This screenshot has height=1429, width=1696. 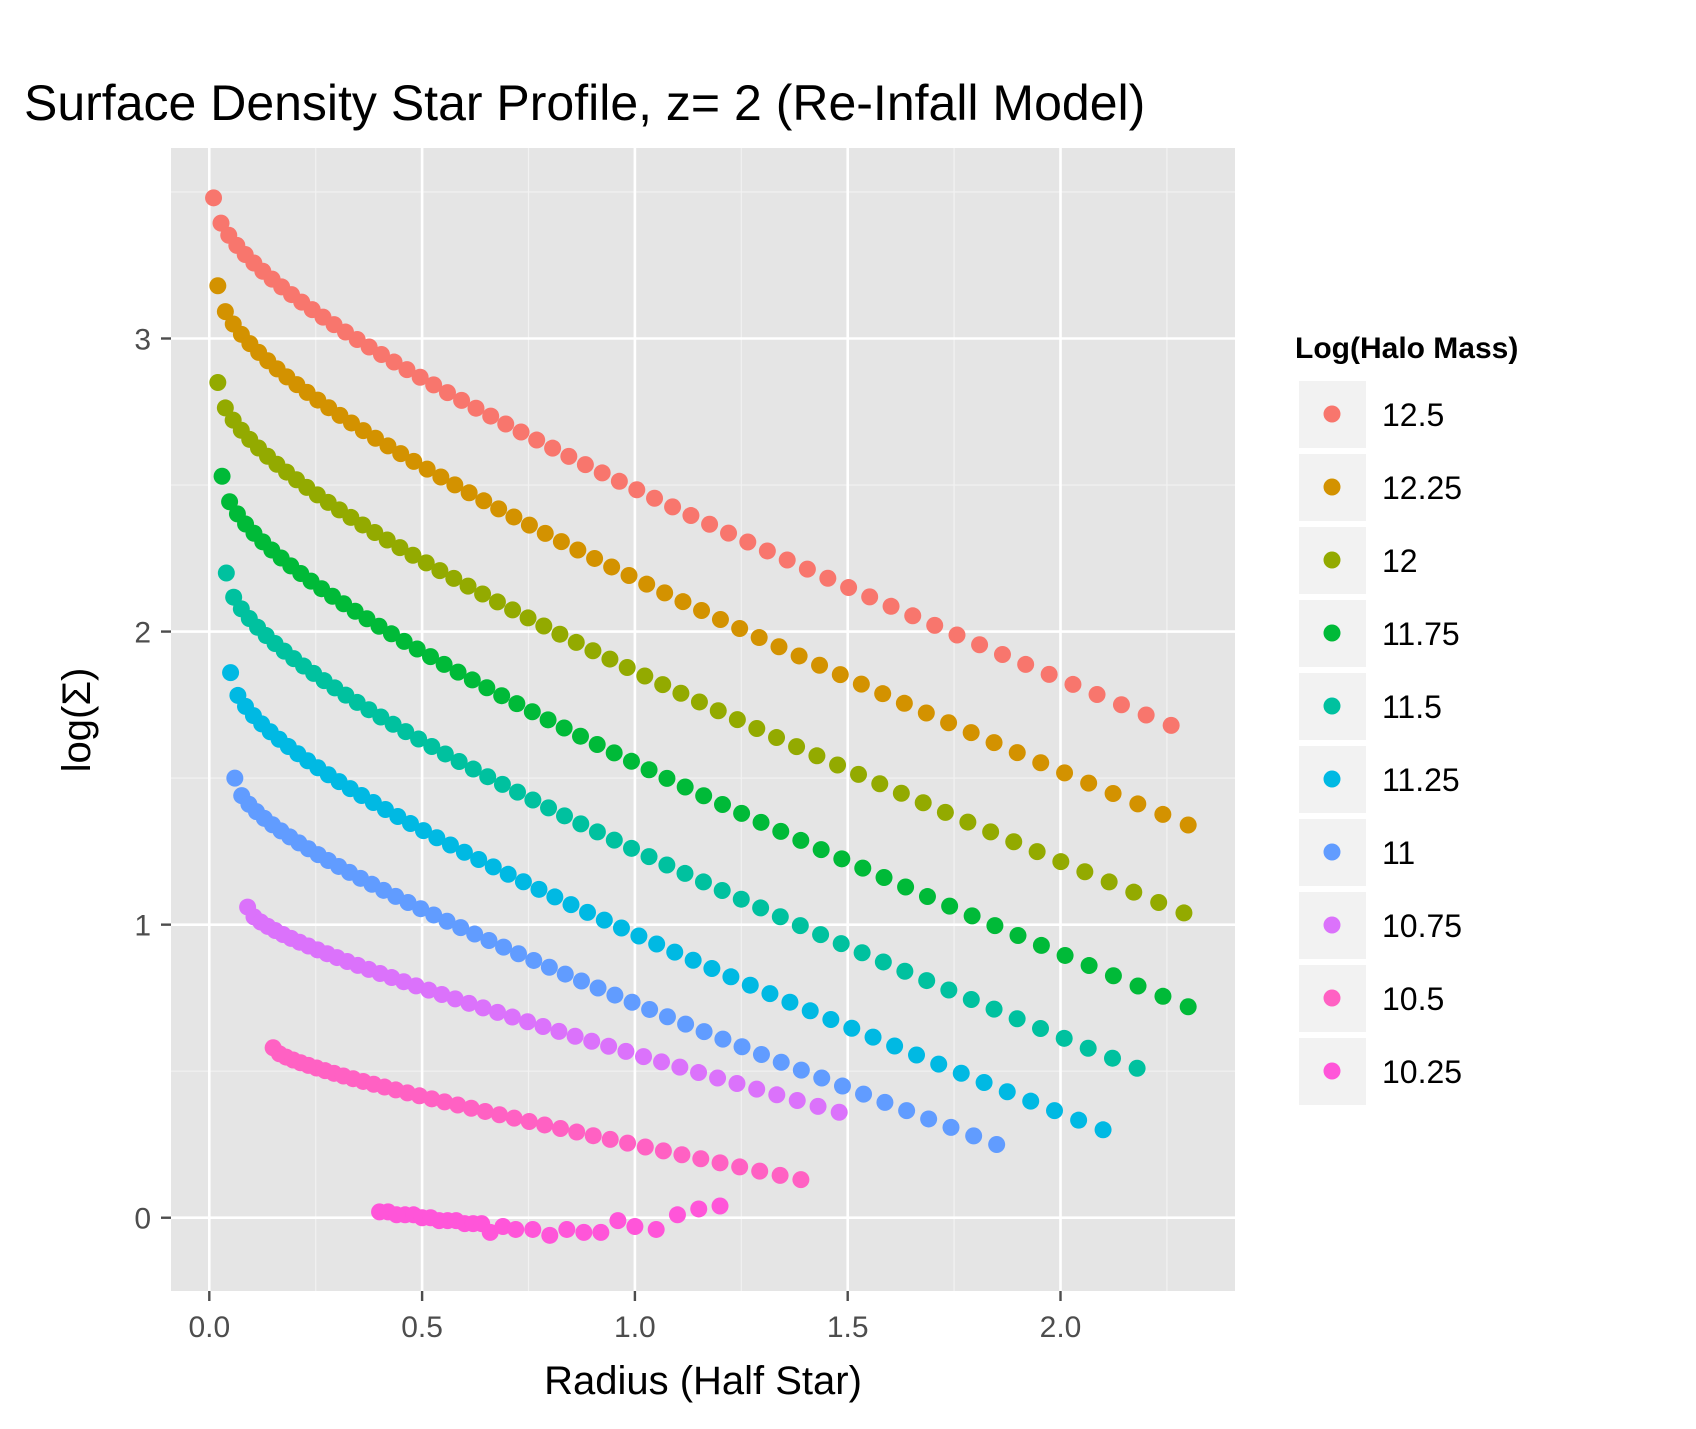 I want to click on y-tick-label: 1, so click(x=142, y=926).